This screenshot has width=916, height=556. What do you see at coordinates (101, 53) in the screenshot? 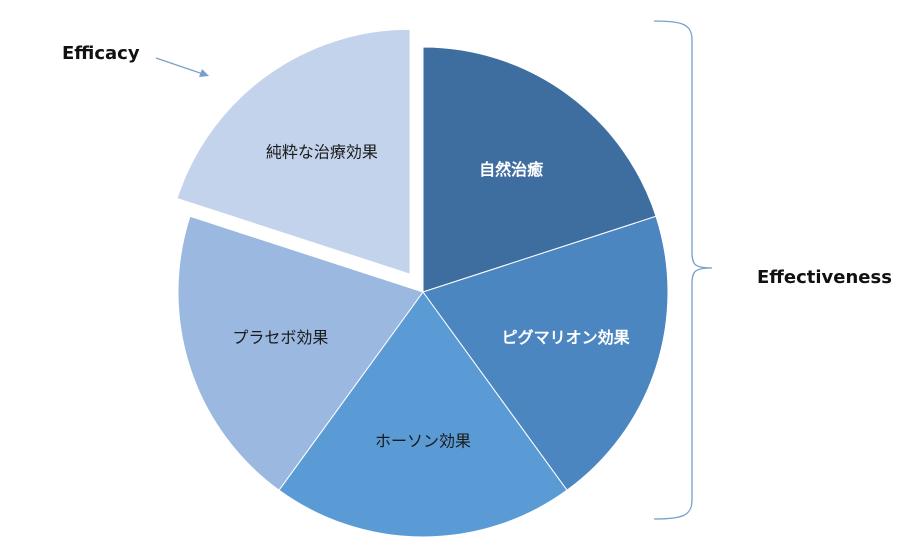
I see `efficacy-label: Efficacy` at bounding box center [101, 53].